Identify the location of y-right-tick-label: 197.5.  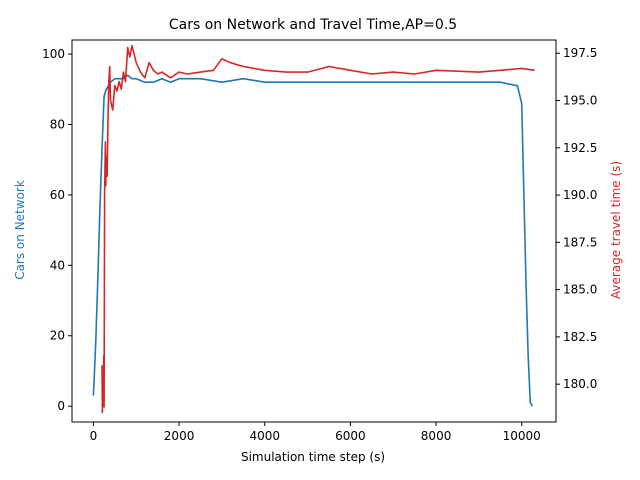
(580, 53).